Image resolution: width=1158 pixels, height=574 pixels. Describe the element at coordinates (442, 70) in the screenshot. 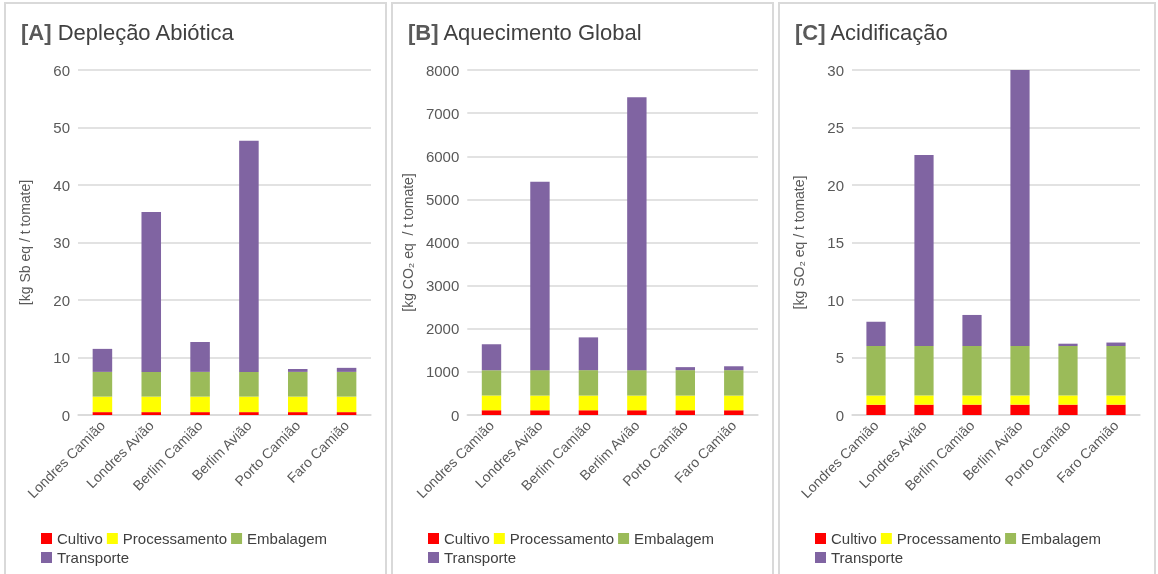

I see `y-tick-label: 8000` at that location.